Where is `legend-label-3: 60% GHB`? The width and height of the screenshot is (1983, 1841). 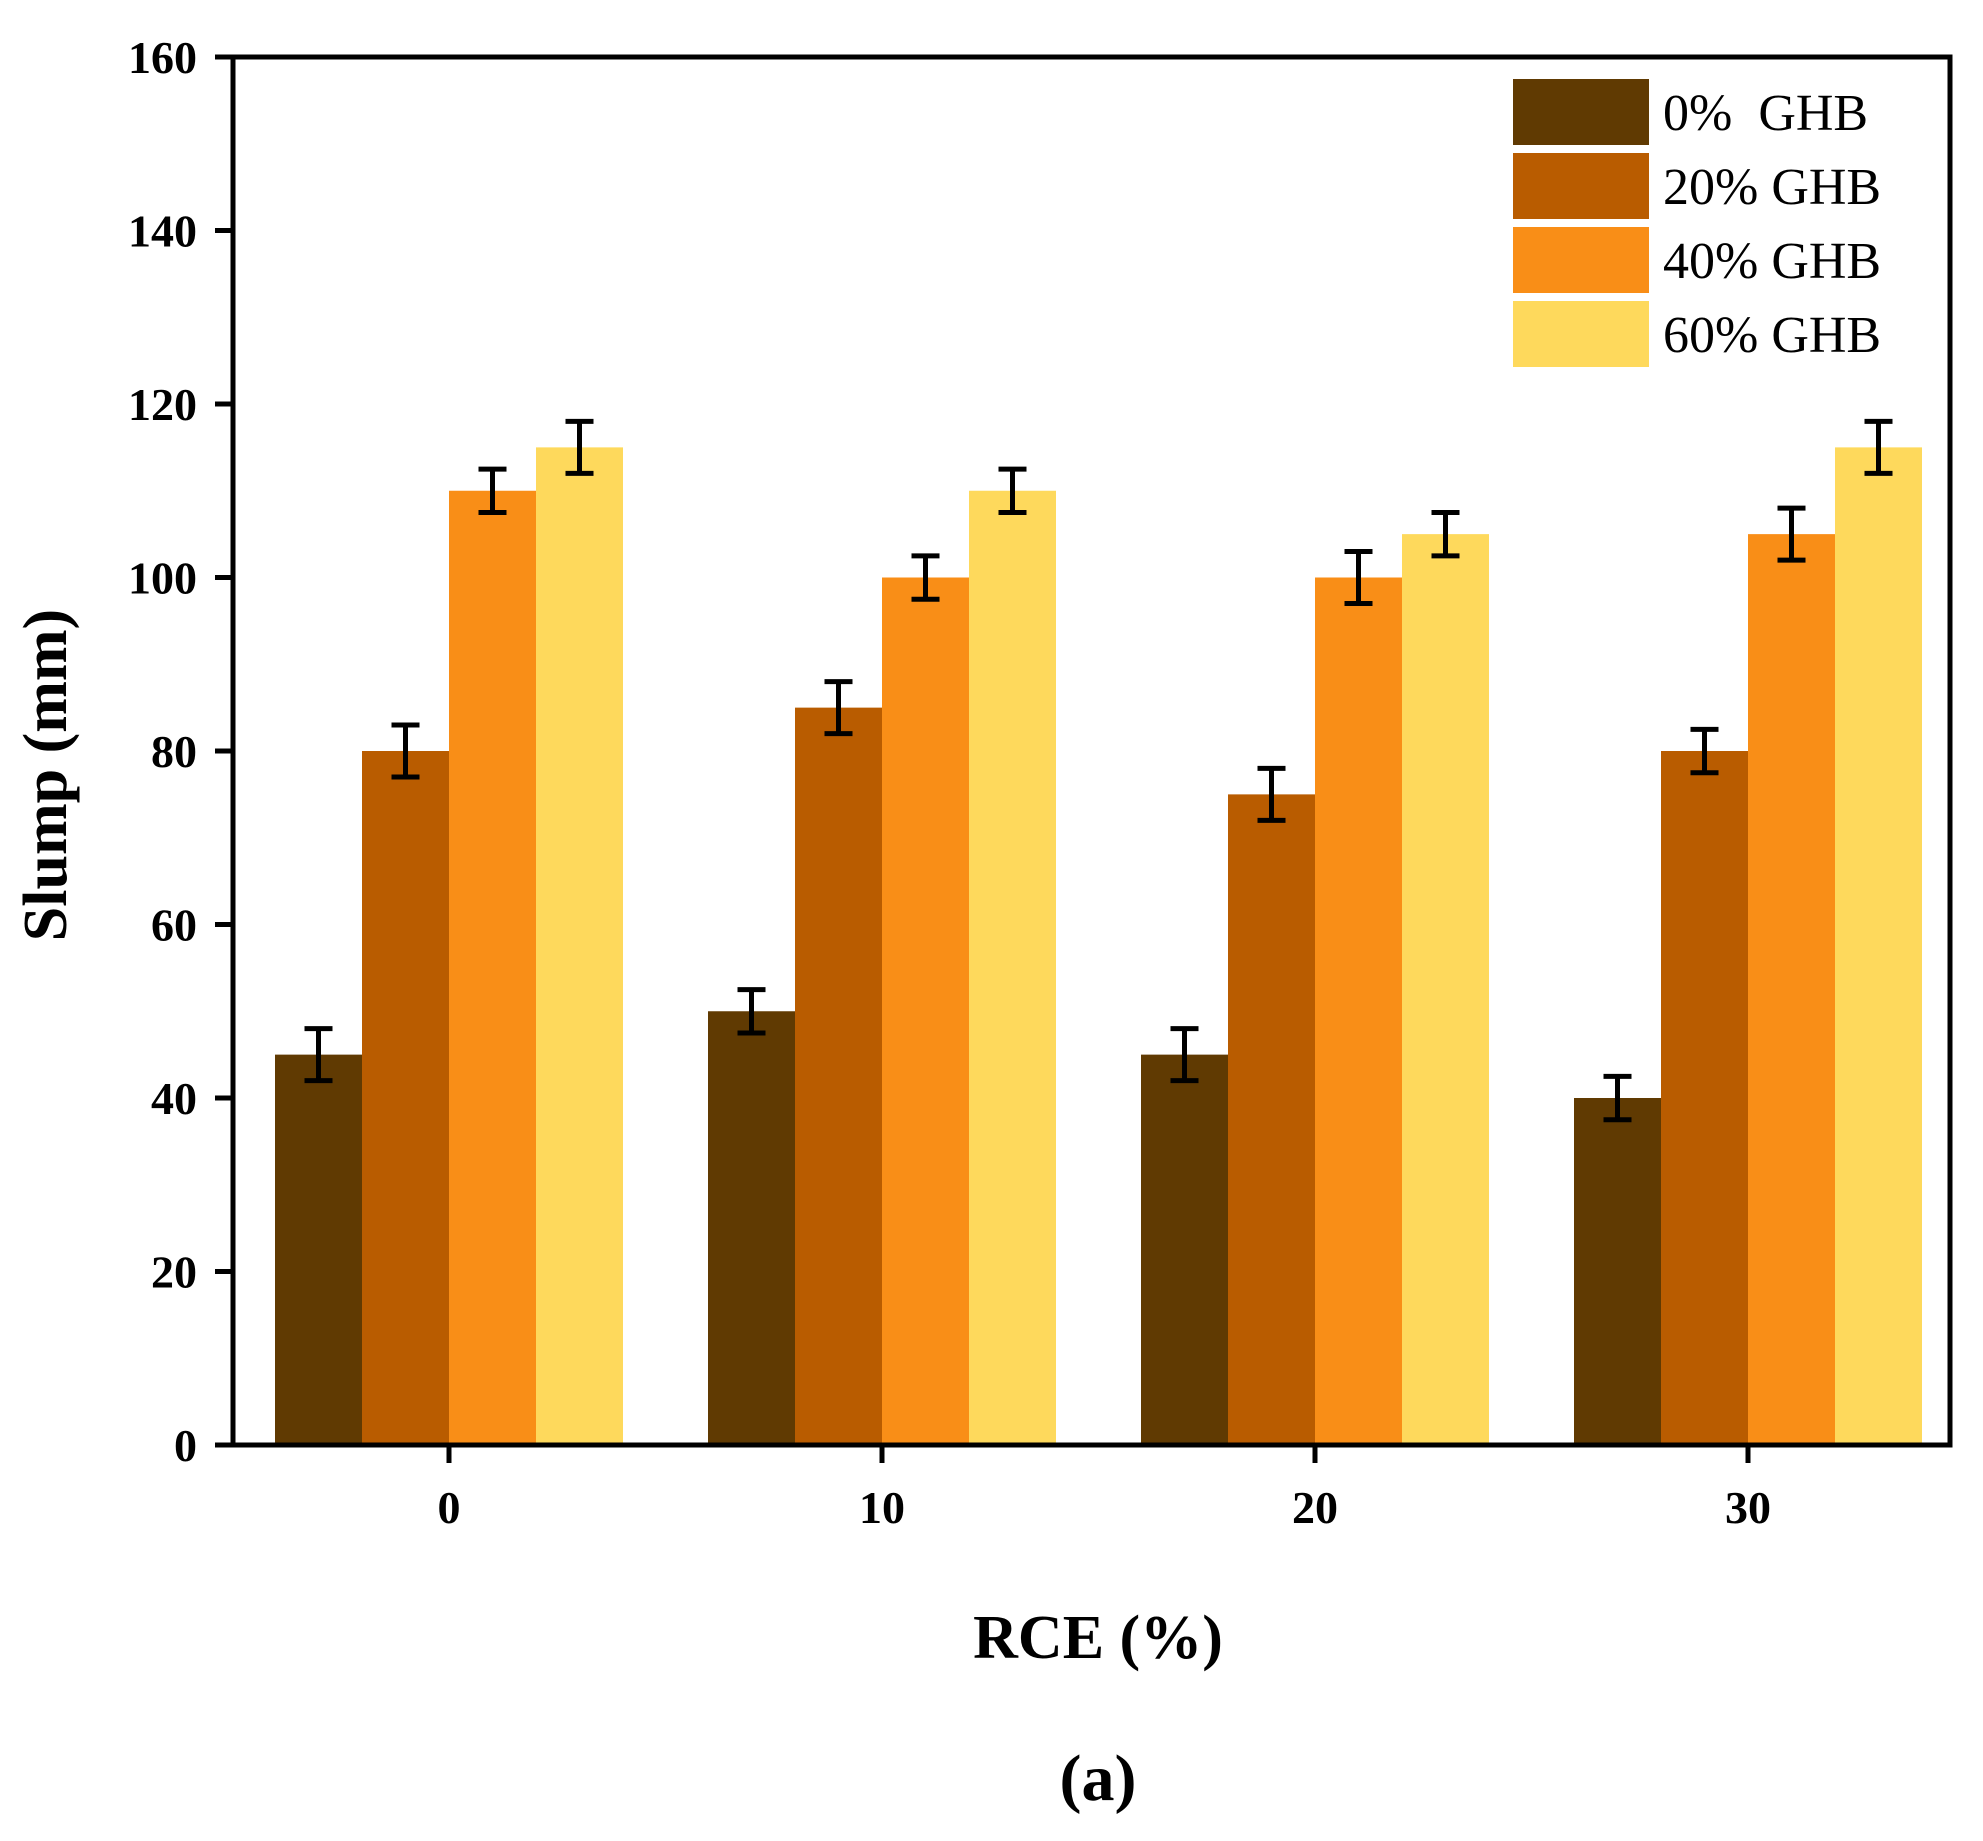 legend-label-3: 60% GHB is located at coordinates (1772, 335).